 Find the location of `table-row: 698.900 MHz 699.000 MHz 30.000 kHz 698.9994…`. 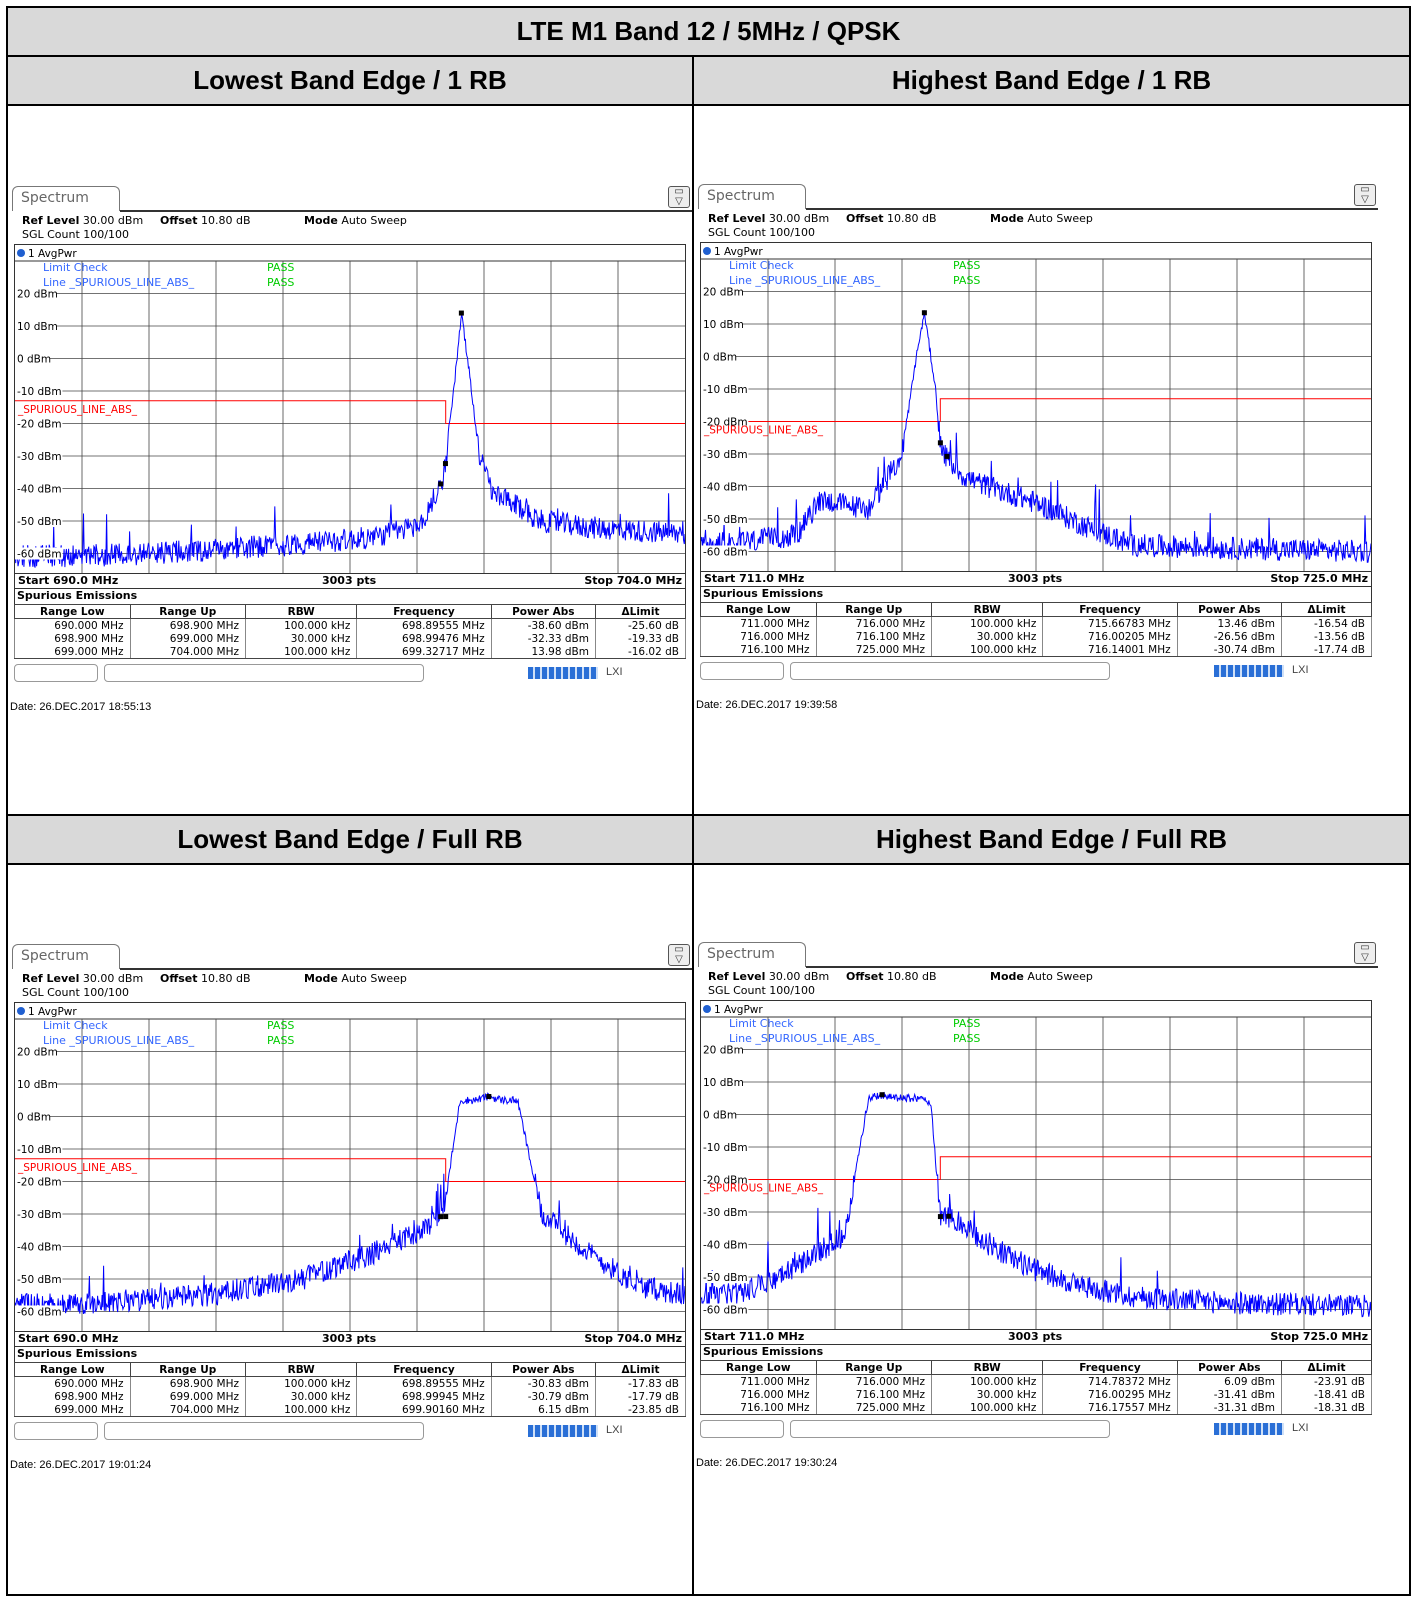

table-row: 698.900 MHz 699.000 MHz 30.000 kHz 698.9994… is located at coordinates (350, 1396).